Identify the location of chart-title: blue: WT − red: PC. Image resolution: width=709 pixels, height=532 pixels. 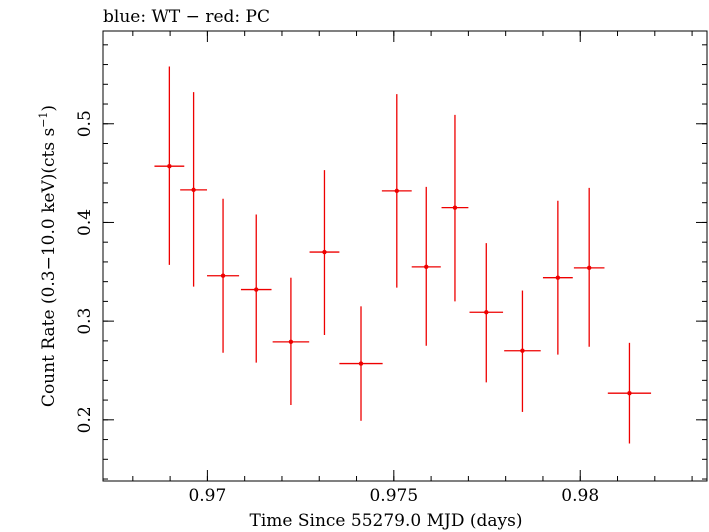
(186, 17).